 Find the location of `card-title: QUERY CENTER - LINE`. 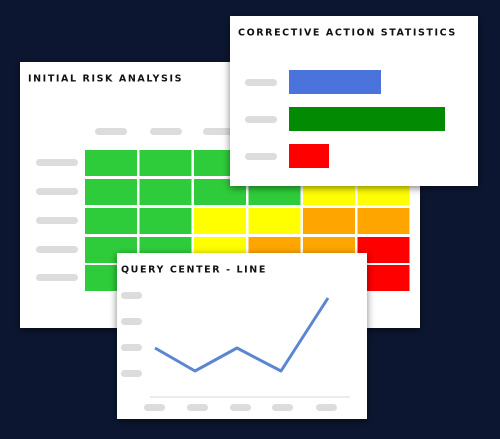

card-title: QUERY CENTER - LINE is located at coordinates (194, 270).